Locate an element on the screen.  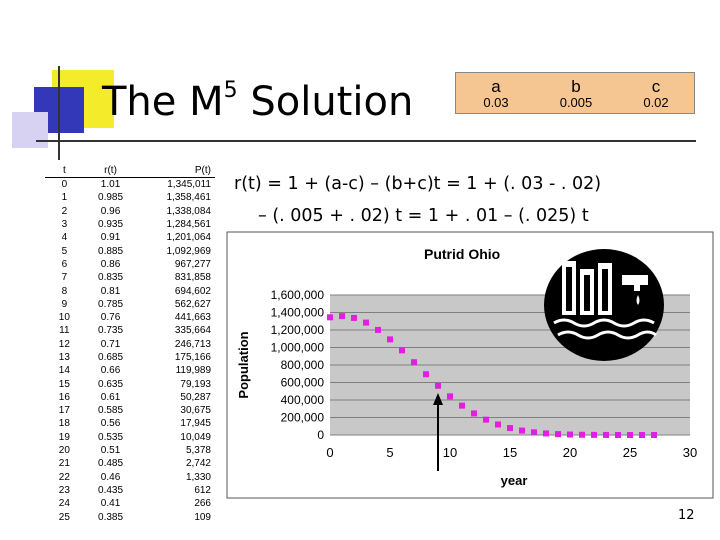
cell-t: 1 is located at coordinates (64, 198).